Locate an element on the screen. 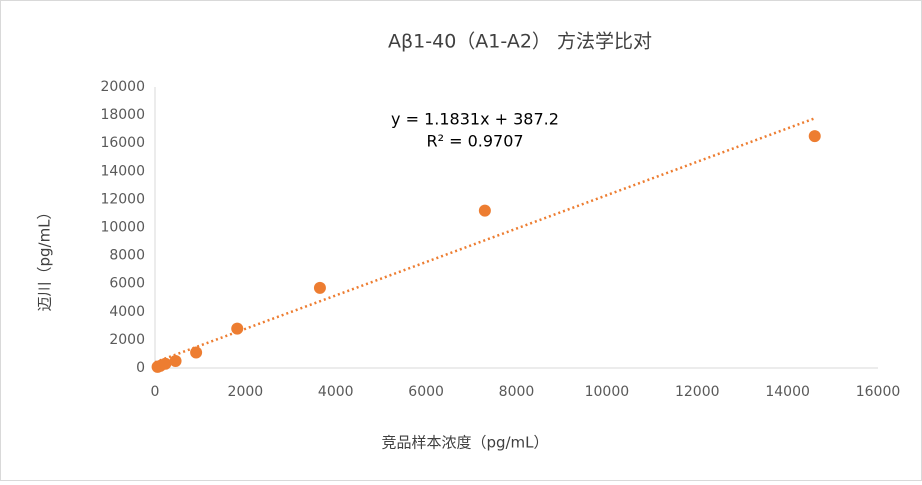 This screenshot has width=922, height=485. y-tick-label: 8000 is located at coordinates (127, 256).